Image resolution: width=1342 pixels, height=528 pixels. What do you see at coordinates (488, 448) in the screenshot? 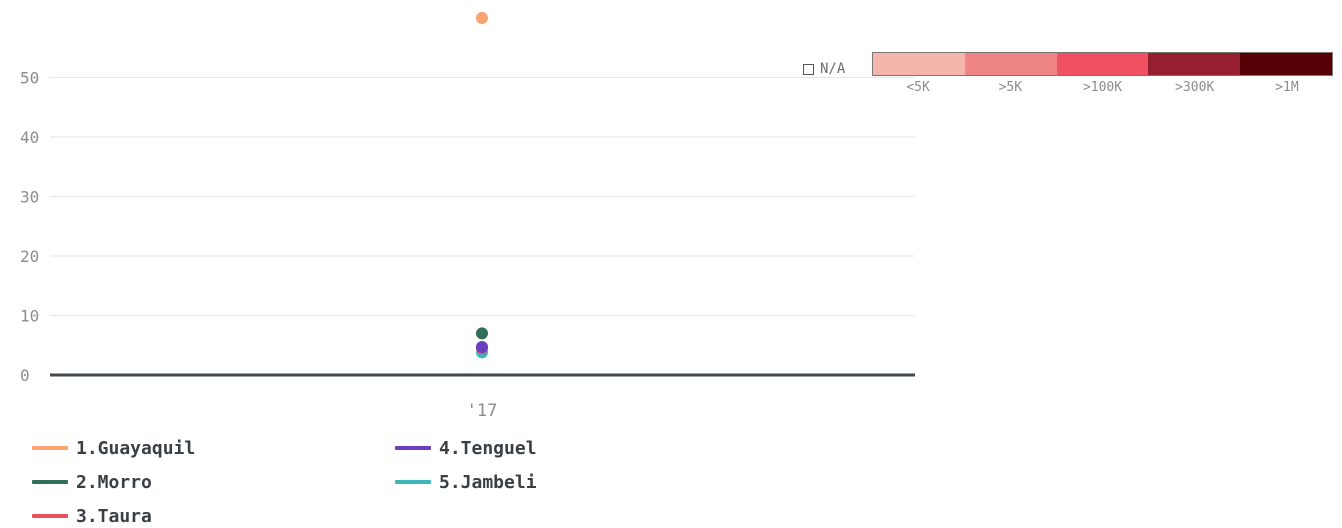
I see `legend-label: 4.Tenguel` at bounding box center [488, 448].